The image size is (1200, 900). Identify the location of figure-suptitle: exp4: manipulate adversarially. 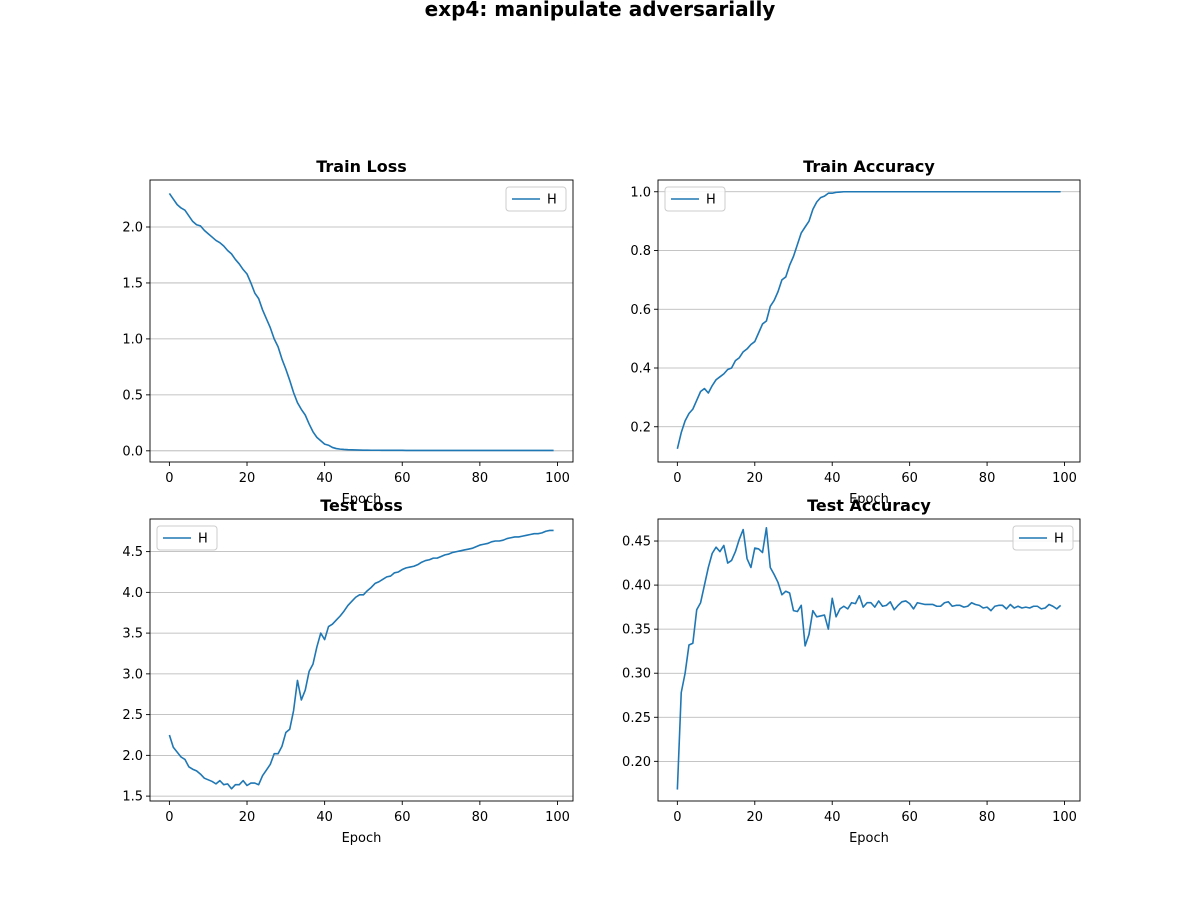
(600, 10).